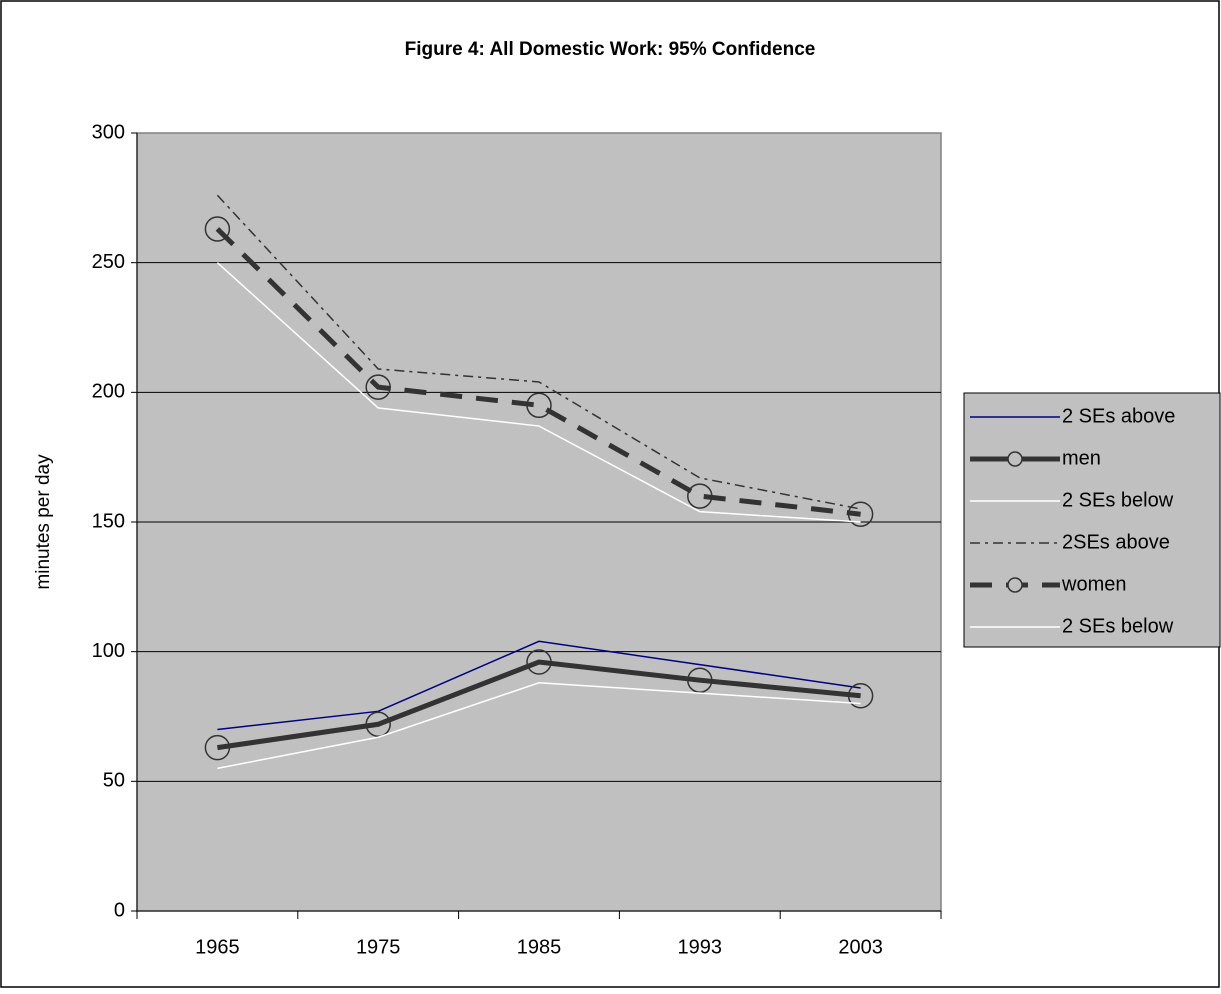 Image resolution: width=1221 pixels, height=994 pixels. Describe the element at coordinates (114, 781) in the screenshot. I see `y-tick-label: 50` at that location.